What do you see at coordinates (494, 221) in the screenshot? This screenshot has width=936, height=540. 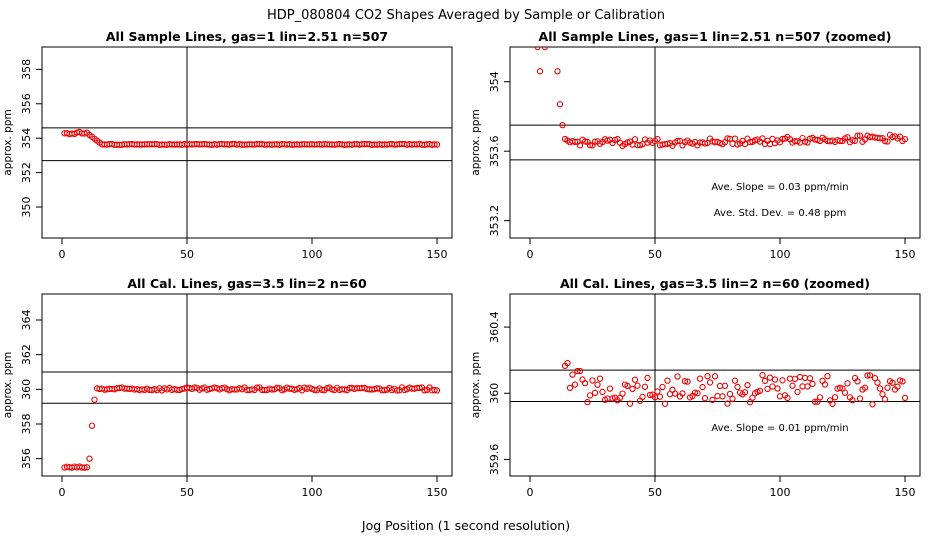 I see `y-tick-label: 353.2` at bounding box center [494, 221].